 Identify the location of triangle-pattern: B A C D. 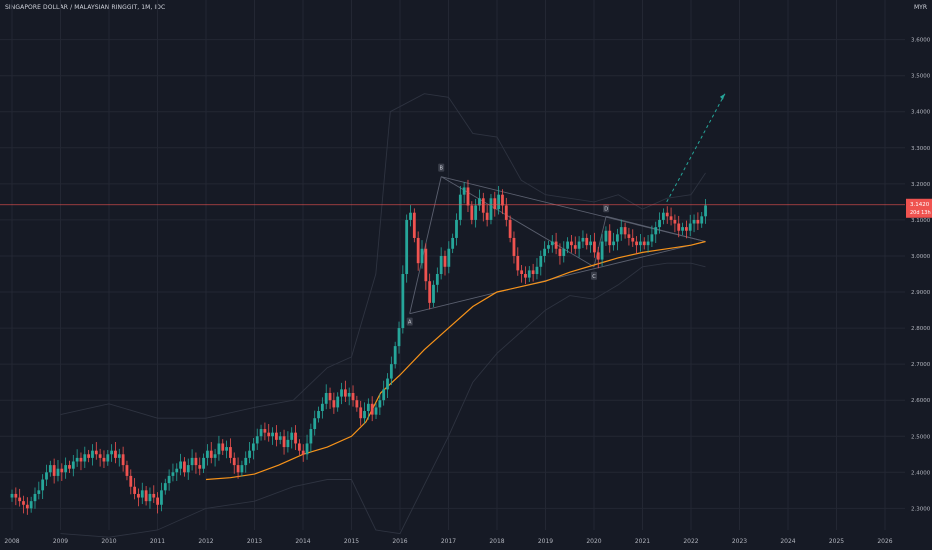
(566, 209).